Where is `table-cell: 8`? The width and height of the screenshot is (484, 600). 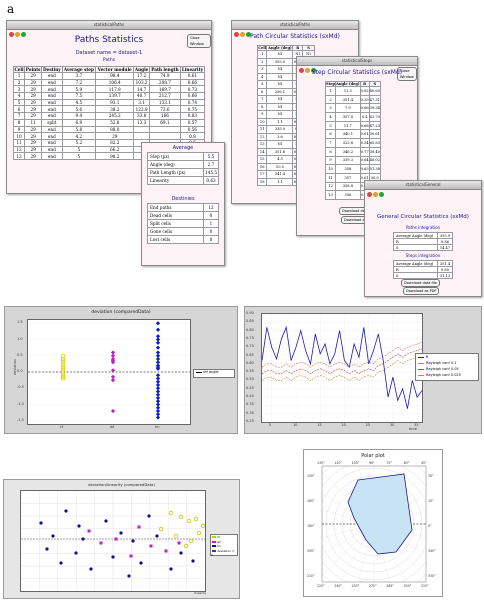
table-cell: 8 is located at coordinates (262, 106).